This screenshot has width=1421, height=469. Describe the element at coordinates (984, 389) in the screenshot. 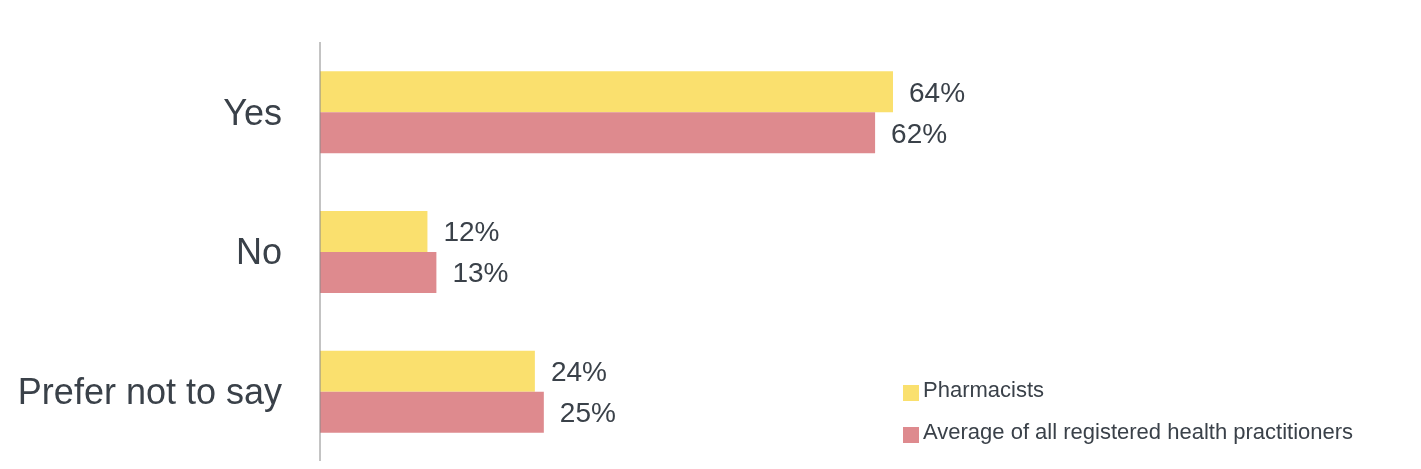

I see `legend-label: Pharmacists` at that location.